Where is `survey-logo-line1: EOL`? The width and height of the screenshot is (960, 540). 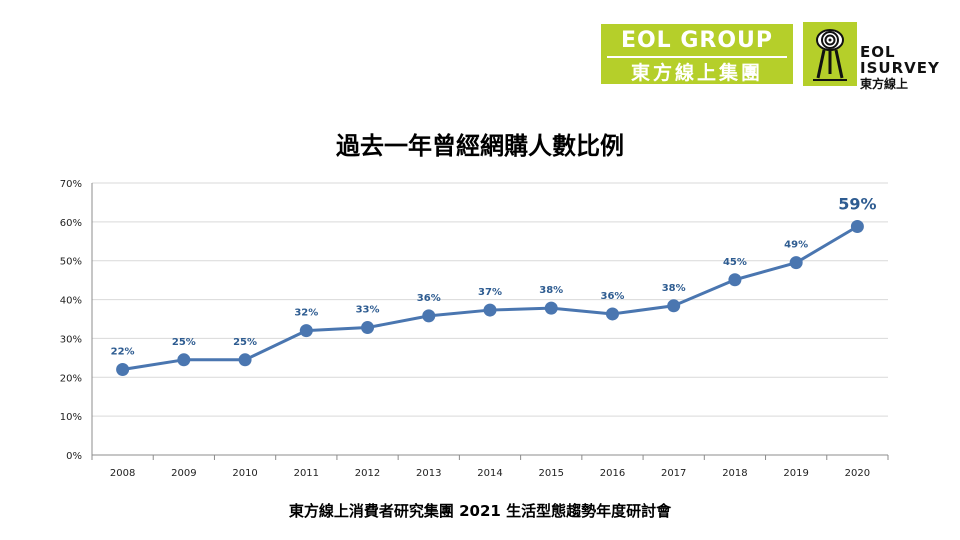
survey-logo-line1: EOL is located at coordinates (878, 52).